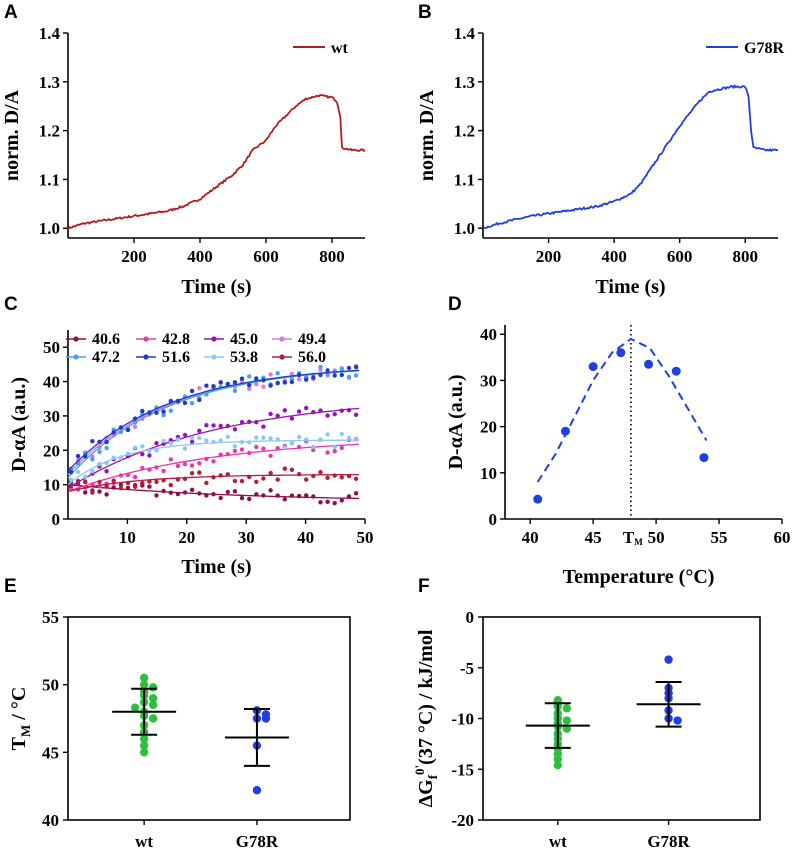 The image size is (796, 855). Describe the element at coordinates (19, 424) in the screenshot. I see `y-axis-label: D-αA (a.u.)` at that location.